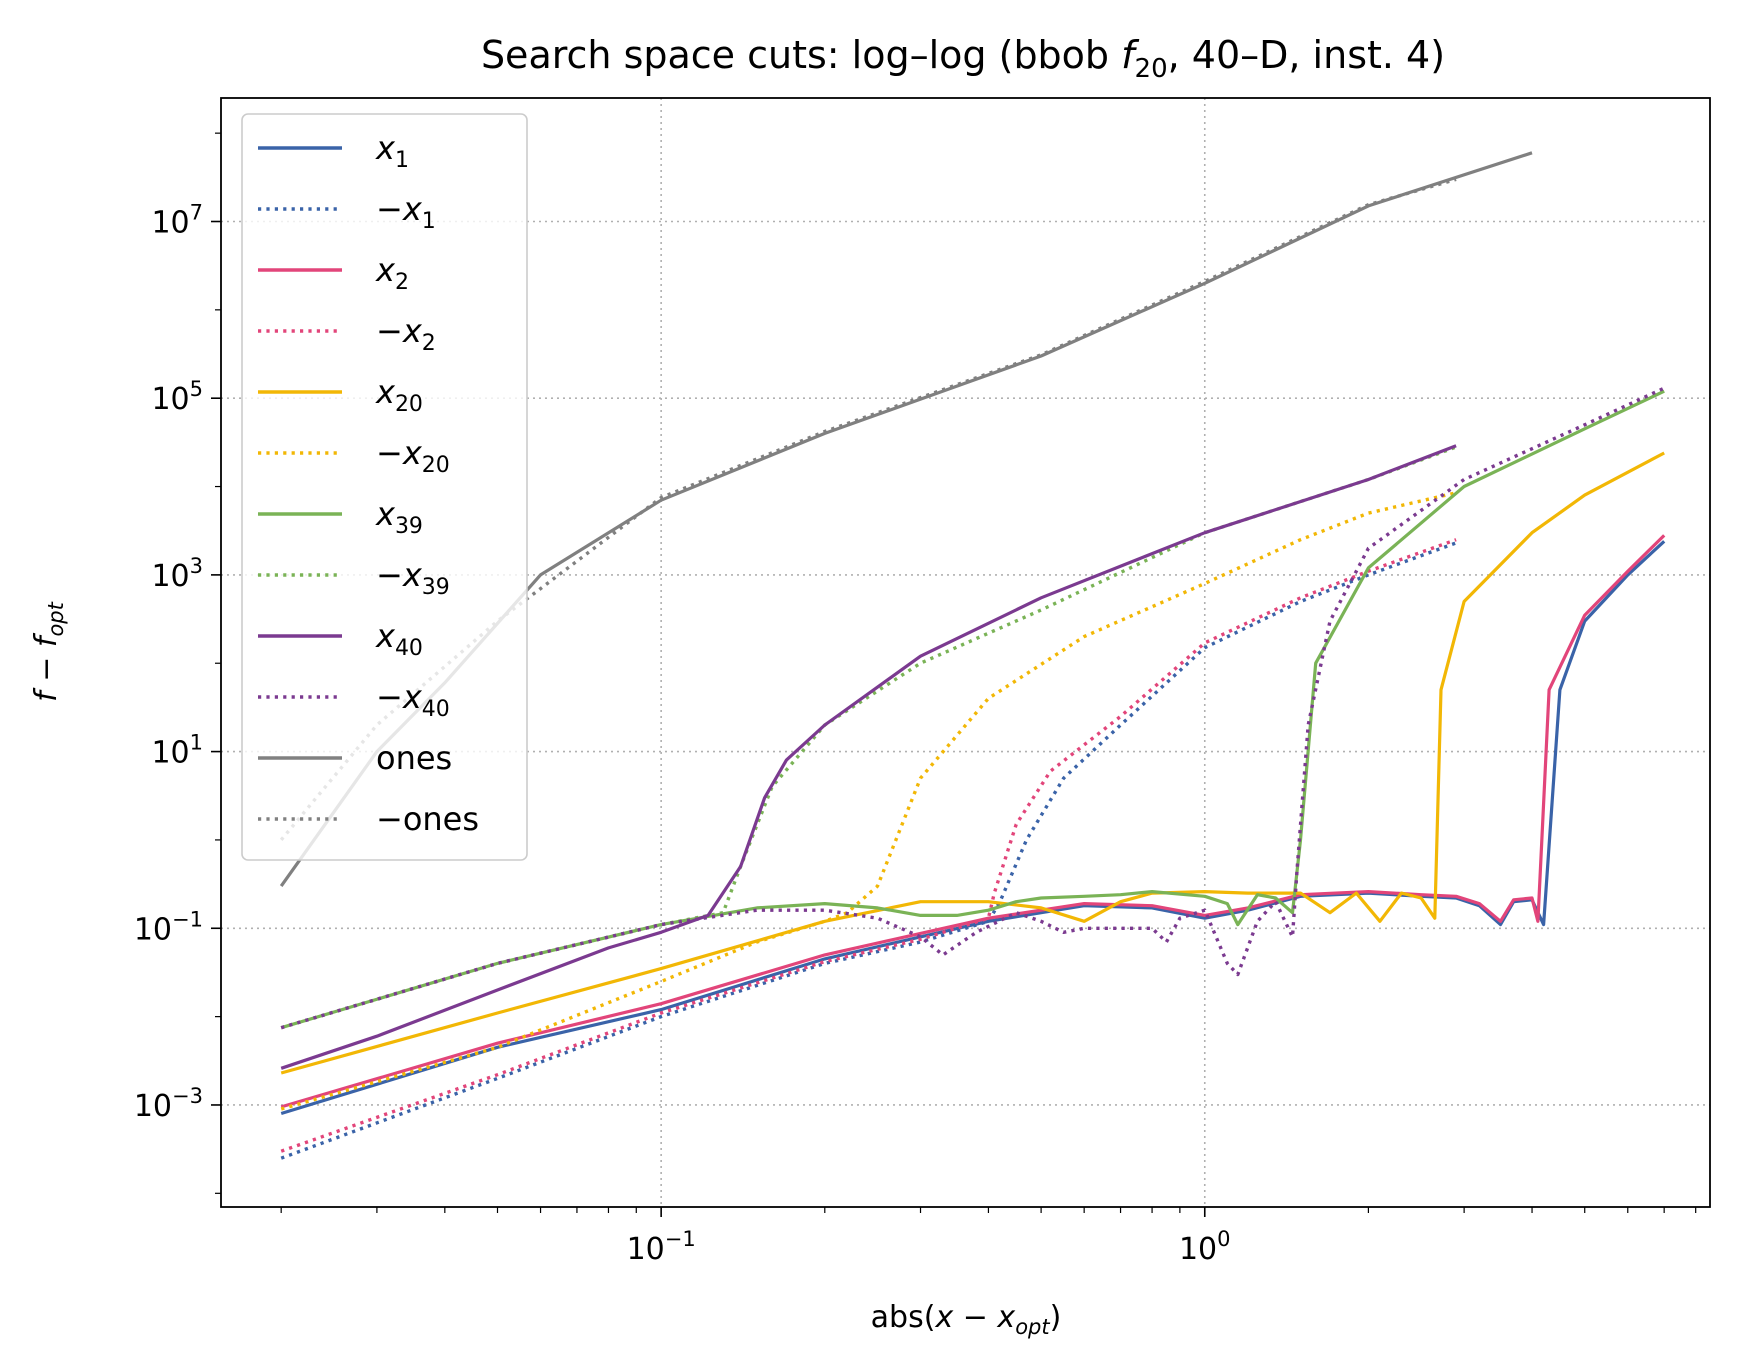 The height and width of the screenshot is (1368, 1737). I want to click on legend-label-4: −x2, so click(406, 334).